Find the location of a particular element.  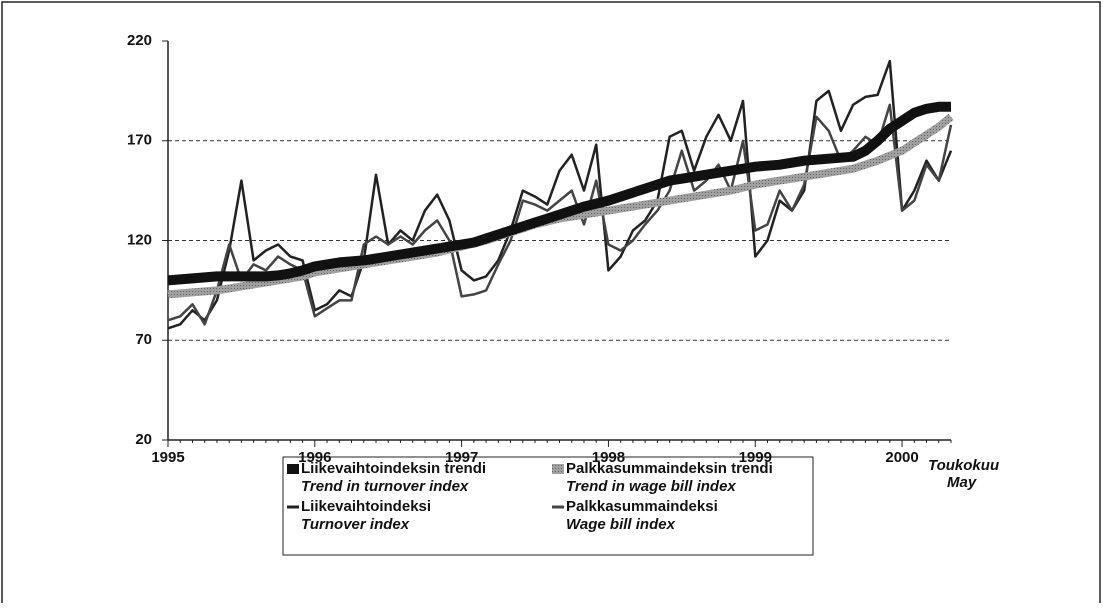

x-tick-label: 1996 is located at coordinates (314, 457).